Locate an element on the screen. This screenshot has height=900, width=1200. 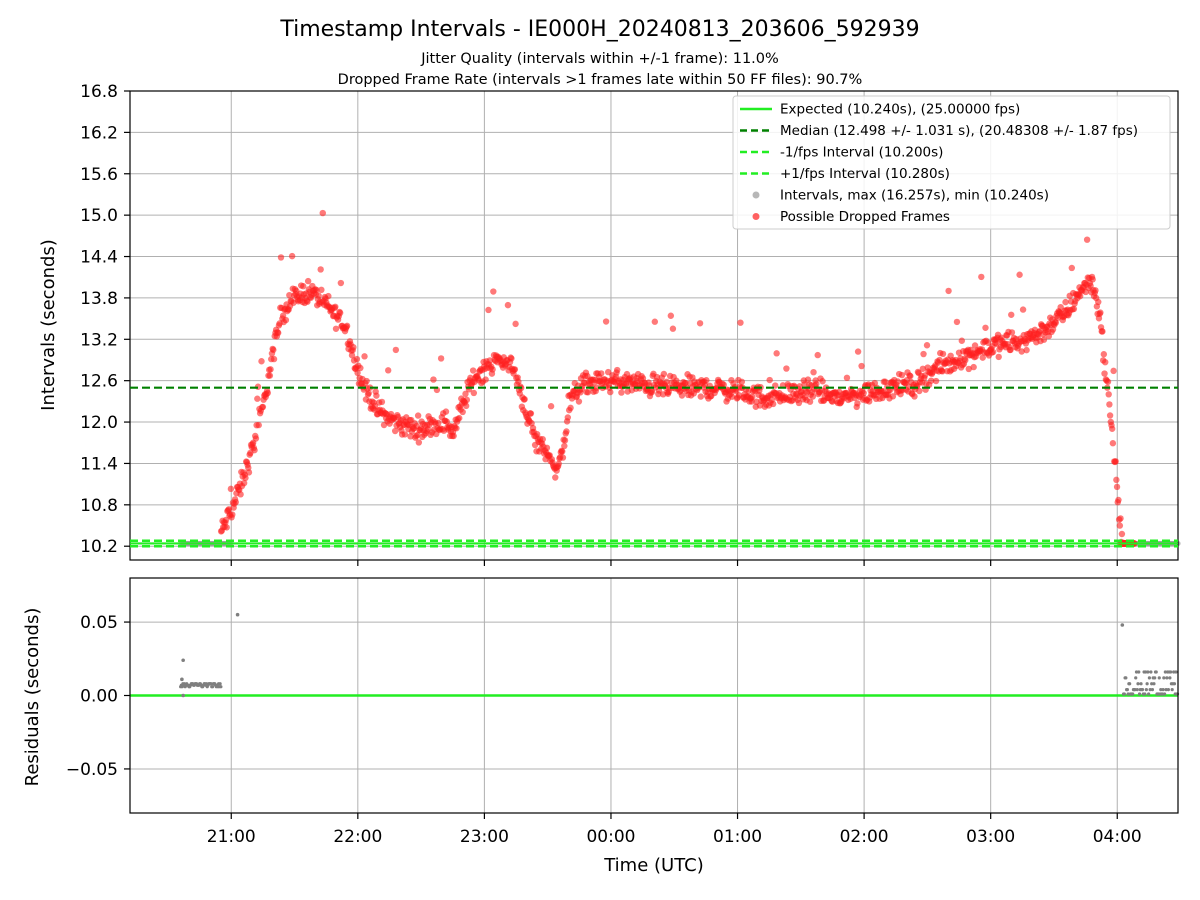
x-axis-label: Time (UTC) is located at coordinates (653, 865).